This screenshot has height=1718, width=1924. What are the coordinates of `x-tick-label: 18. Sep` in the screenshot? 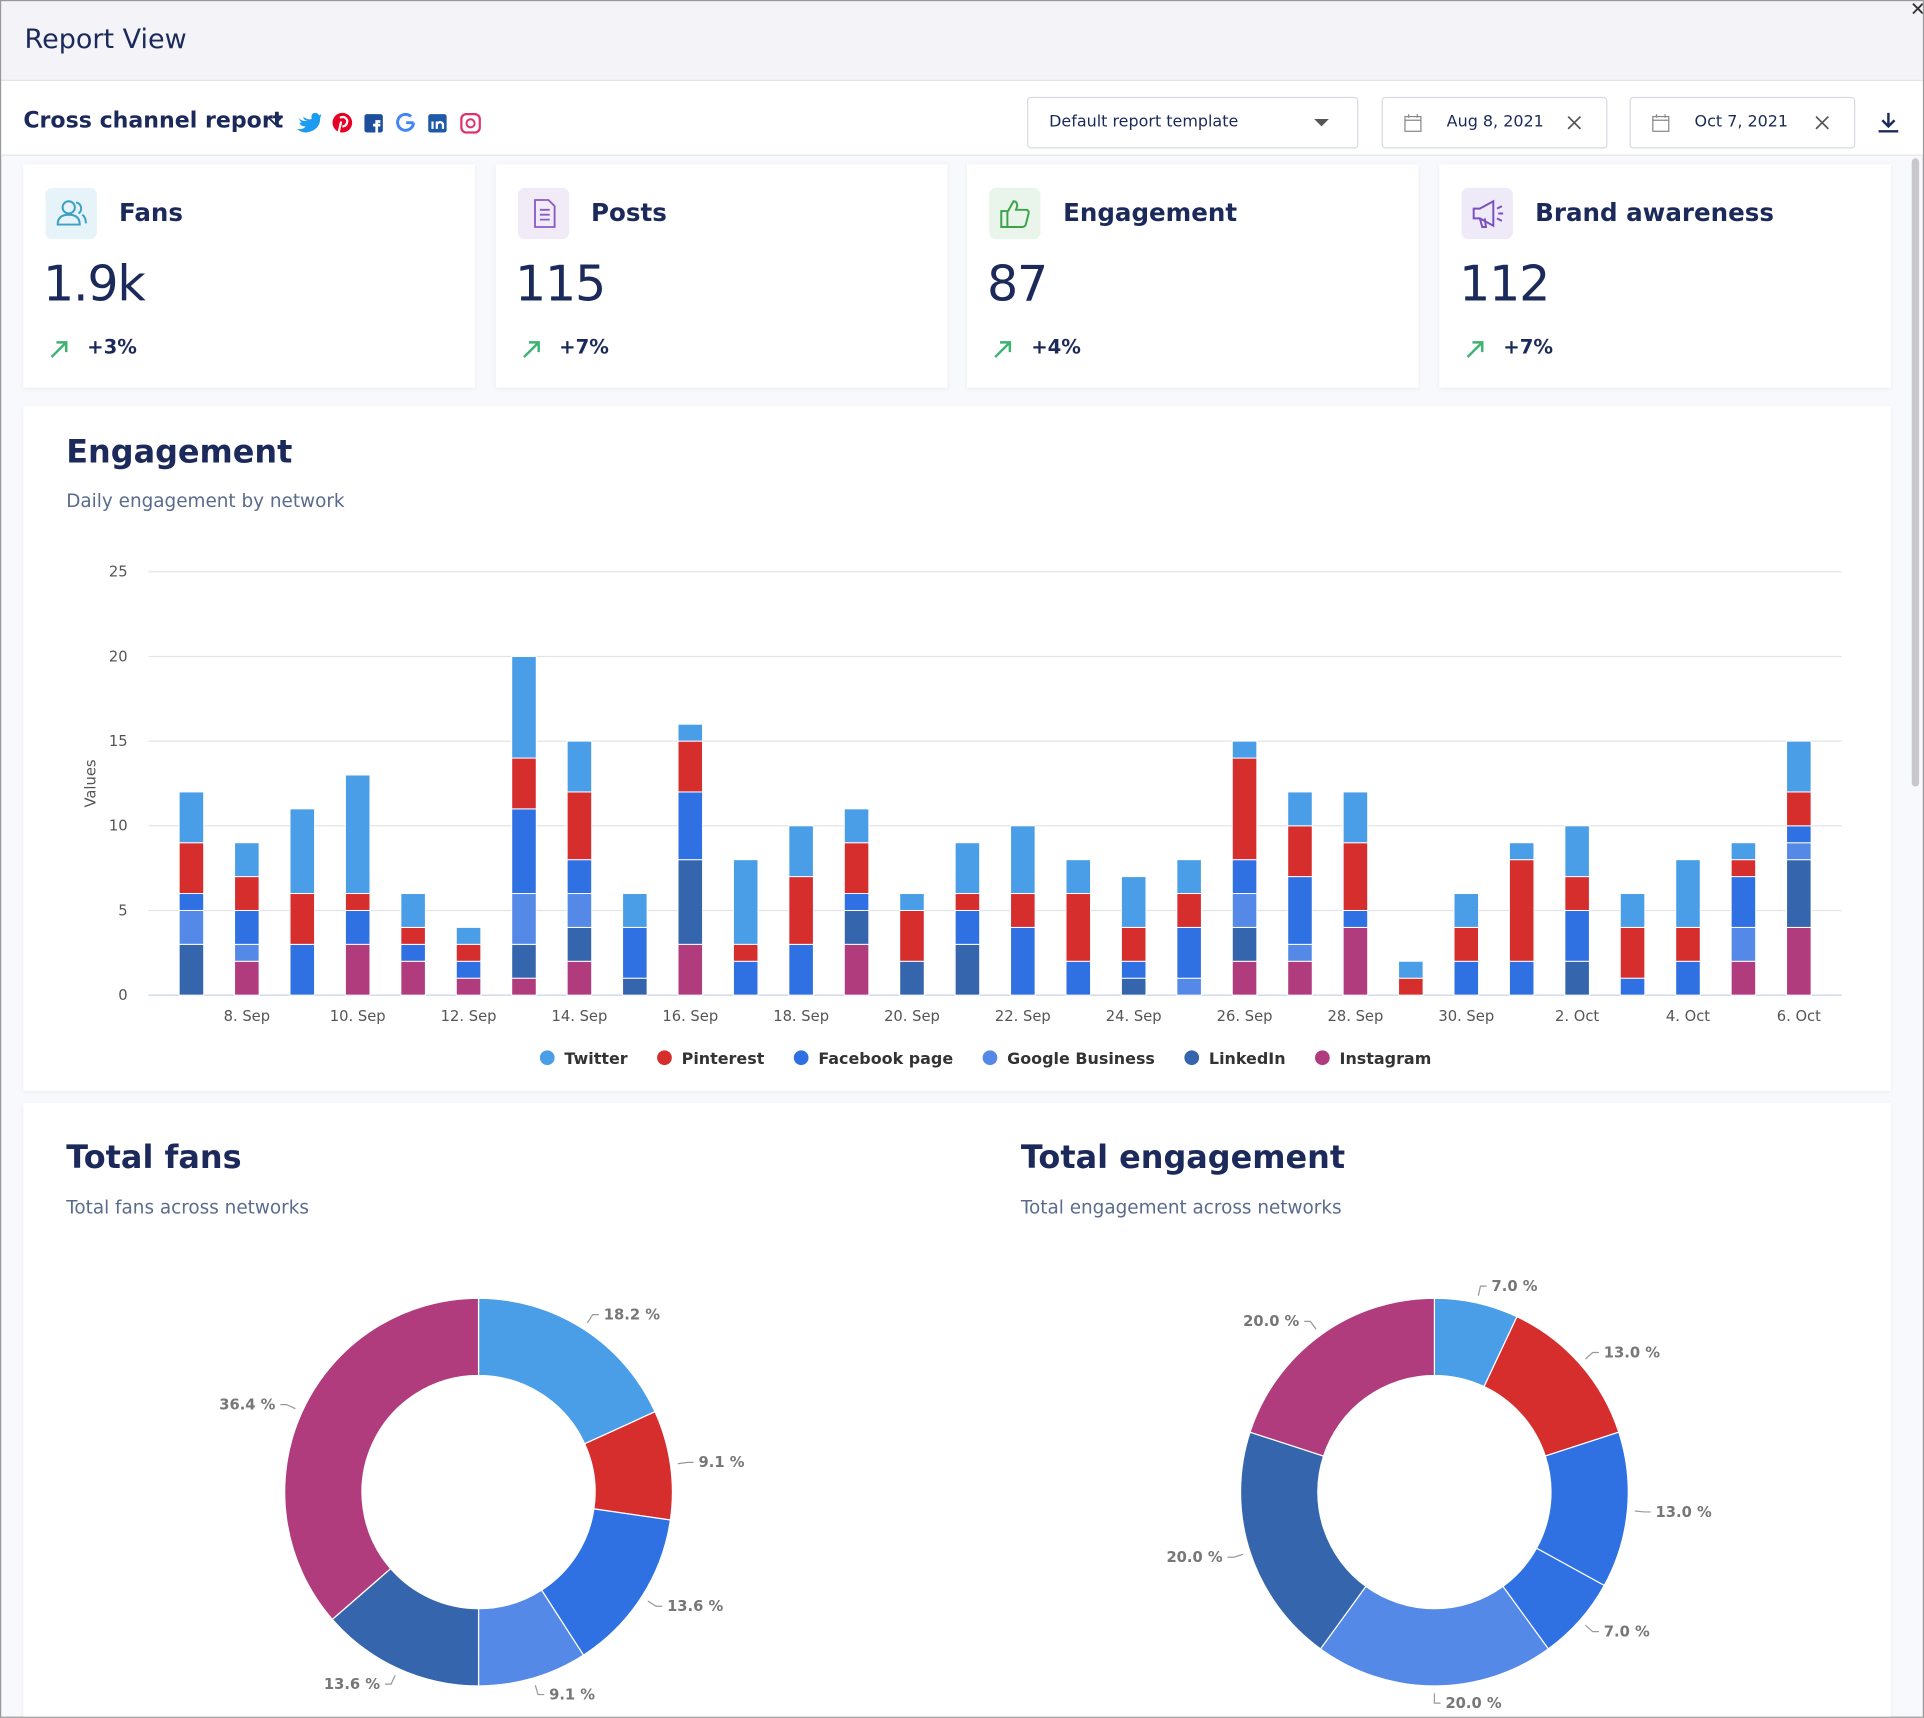 It's located at (801, 1016).